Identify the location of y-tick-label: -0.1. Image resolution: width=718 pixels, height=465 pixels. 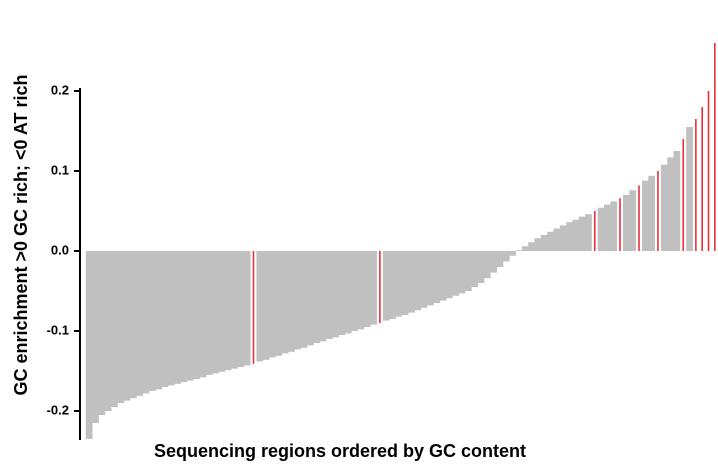
(58, 329).